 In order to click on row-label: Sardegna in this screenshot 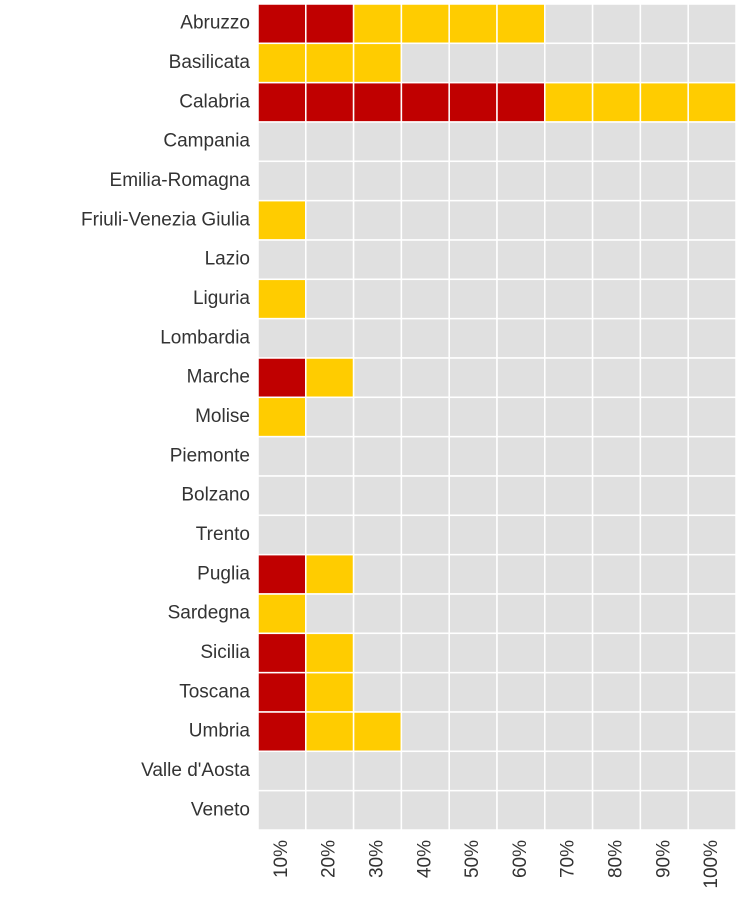, I will do `click(209, 613)`.